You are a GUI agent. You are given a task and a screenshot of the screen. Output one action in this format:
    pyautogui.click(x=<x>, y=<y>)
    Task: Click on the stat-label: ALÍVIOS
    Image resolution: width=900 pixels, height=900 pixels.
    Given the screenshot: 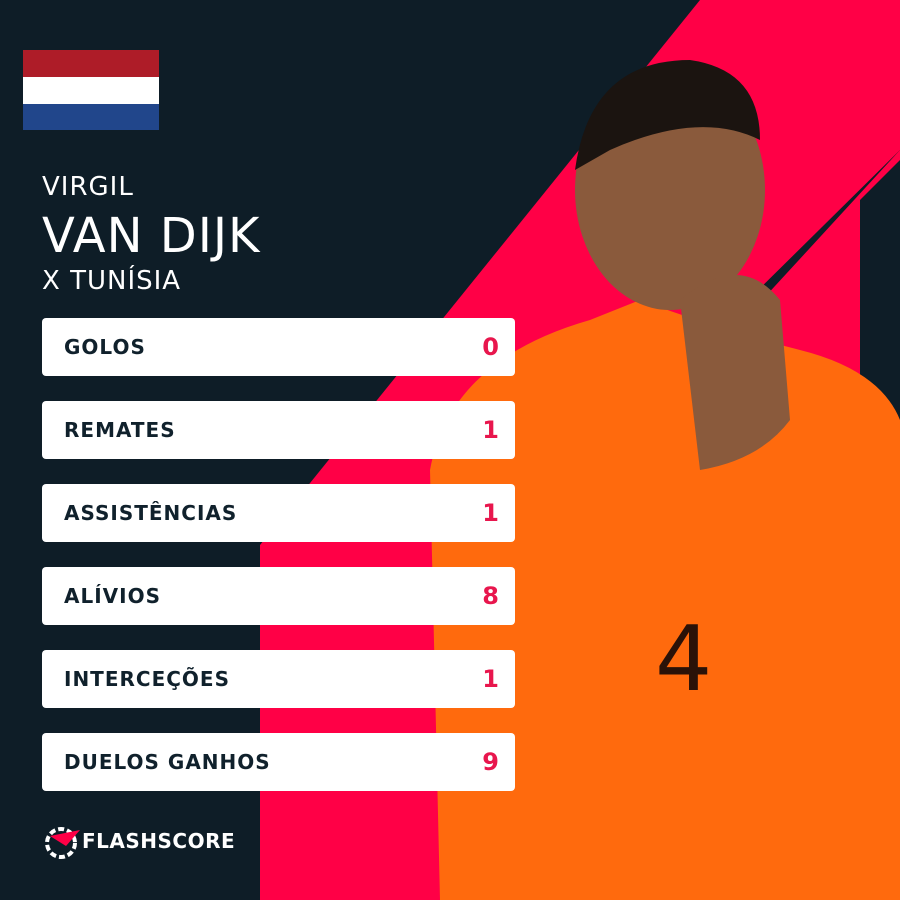 What is the action you would take?
    pyautogui.click(x=112, y=596)
    